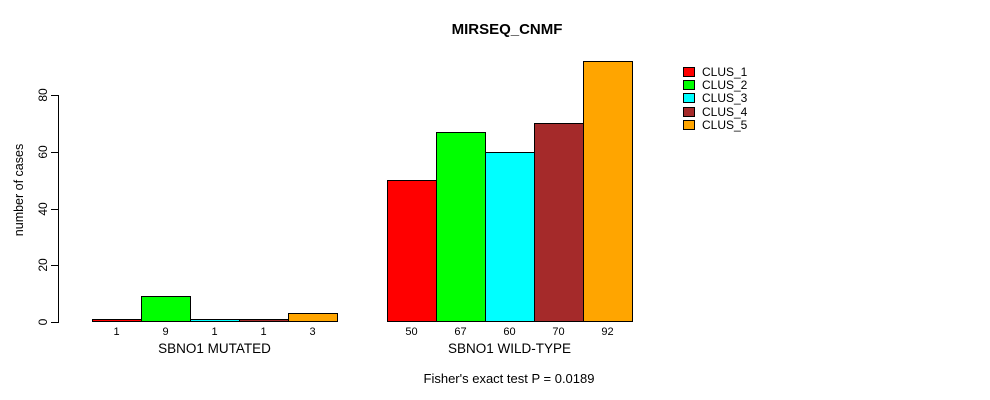  I want to click on bar-clus_1-mutated, so click(117, 320).